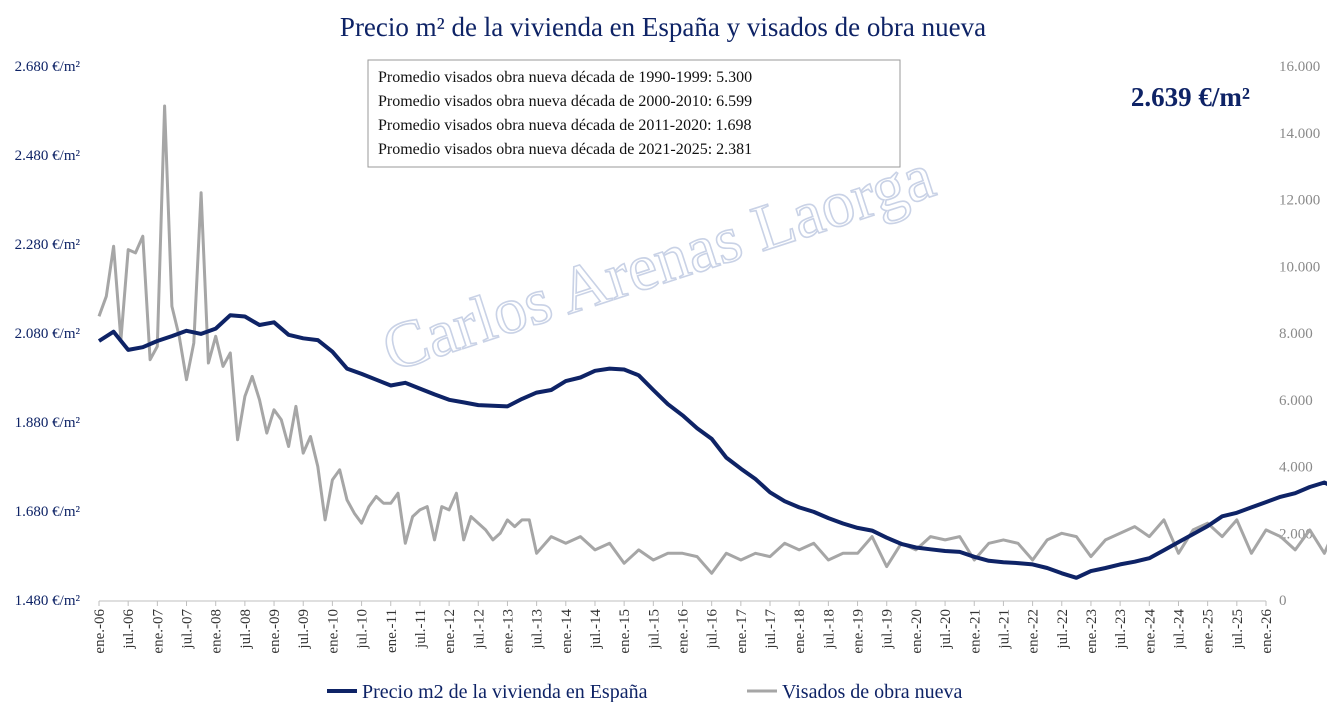 Image resolution: width=1327 pixels, height=702 pixels. Describe the element at coordinates (275, 631) in the screenshot. I see `x-tick-label: ene.-09` at that location.